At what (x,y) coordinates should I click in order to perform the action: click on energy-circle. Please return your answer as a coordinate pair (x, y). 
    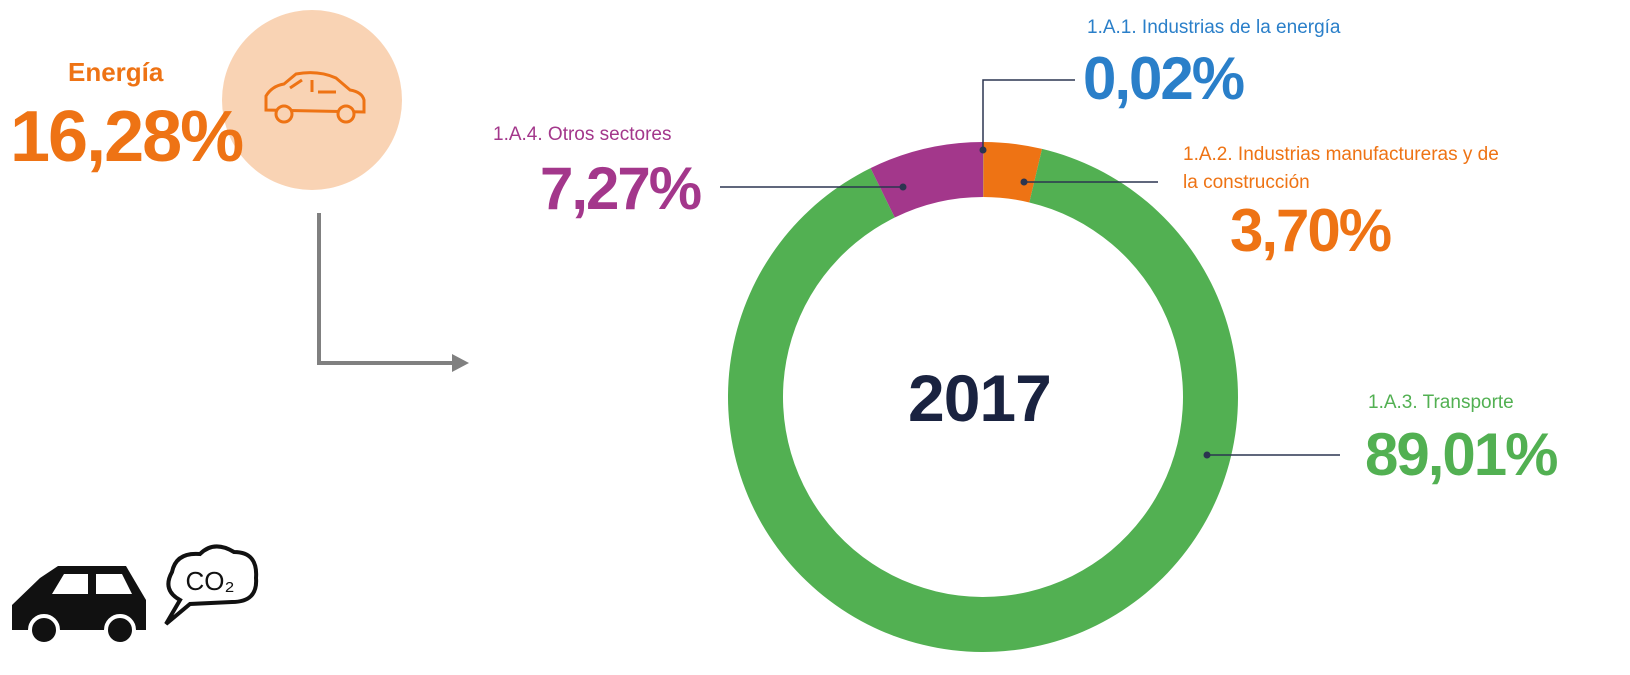
    Looking at the image, I should click on (312, 100).